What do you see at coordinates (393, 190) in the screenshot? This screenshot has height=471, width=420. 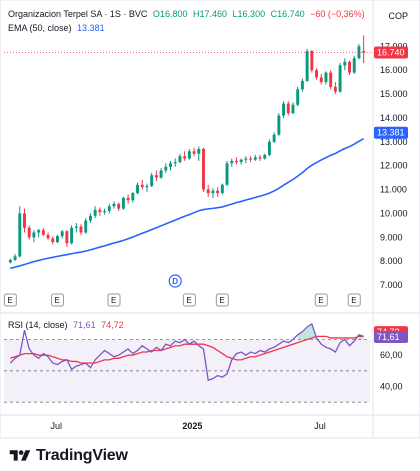 I see `price-axis-tick: 11.000` at bounding box center [393, 190].